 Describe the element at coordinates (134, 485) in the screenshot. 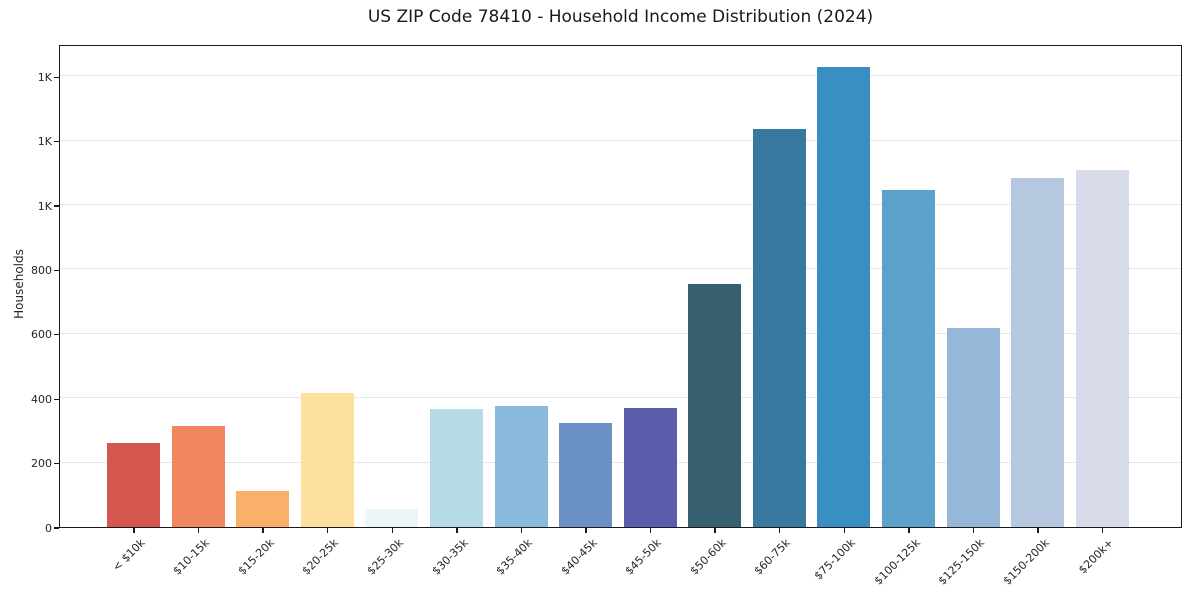

I see `bar-< $10k` at that location.